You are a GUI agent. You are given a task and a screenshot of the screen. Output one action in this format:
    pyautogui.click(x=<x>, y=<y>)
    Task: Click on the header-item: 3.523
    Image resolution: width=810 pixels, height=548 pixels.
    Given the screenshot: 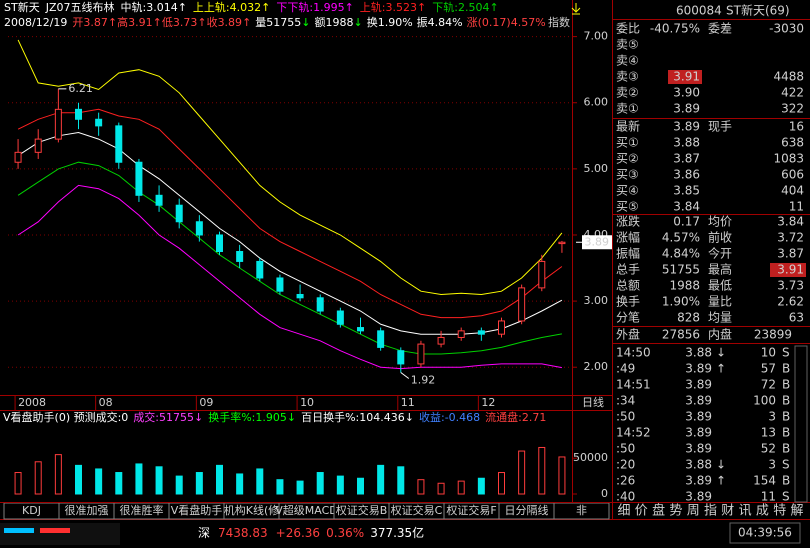 What is the action you would take?
    pyautogui.click(x=402, y=7)
    